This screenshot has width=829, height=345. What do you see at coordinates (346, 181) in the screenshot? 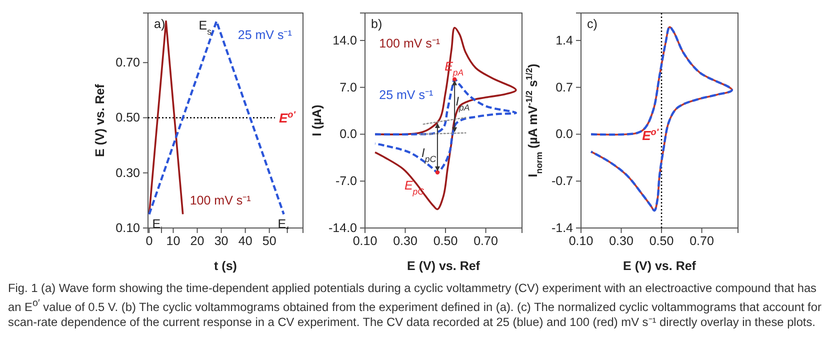
I see `y-tick-label: -7.0` at bounding box center [346, 181].